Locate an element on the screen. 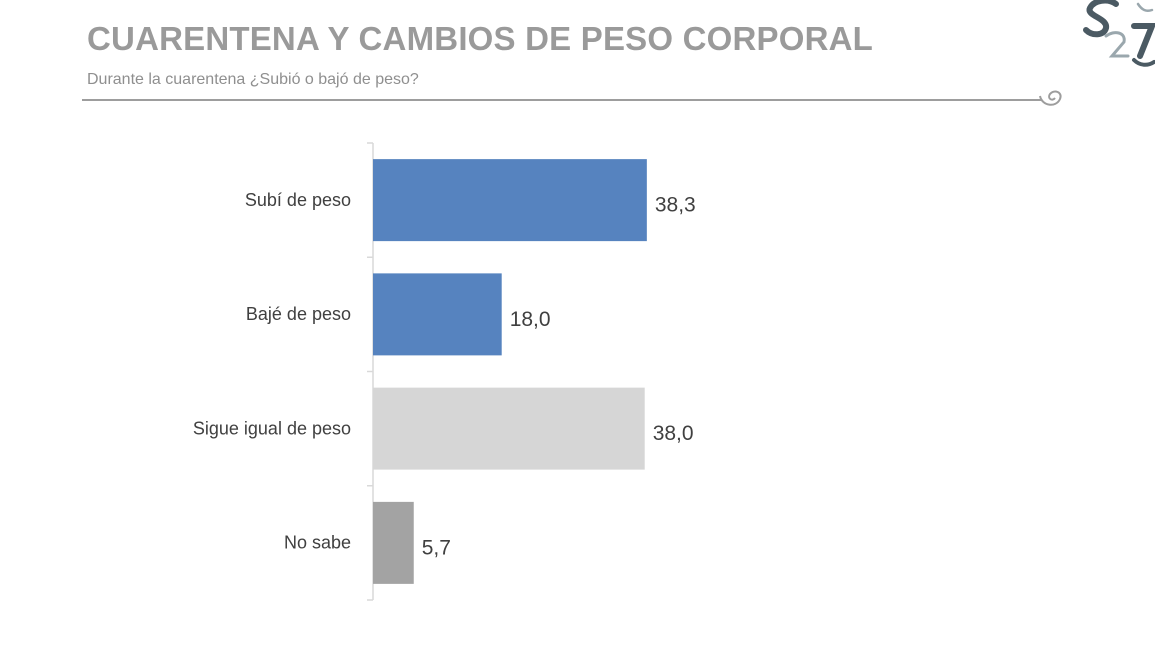  data-label: 38,0 is located at coordinates (673, 433).